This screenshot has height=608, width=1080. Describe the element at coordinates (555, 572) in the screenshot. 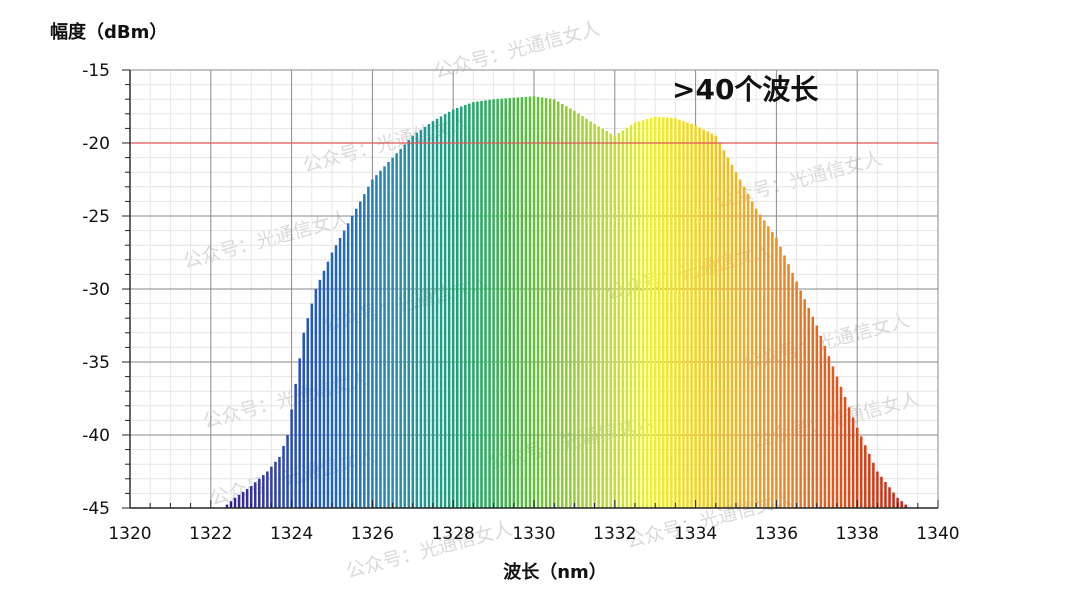

I see `x-axis-title: 波长（nm）` at that location.